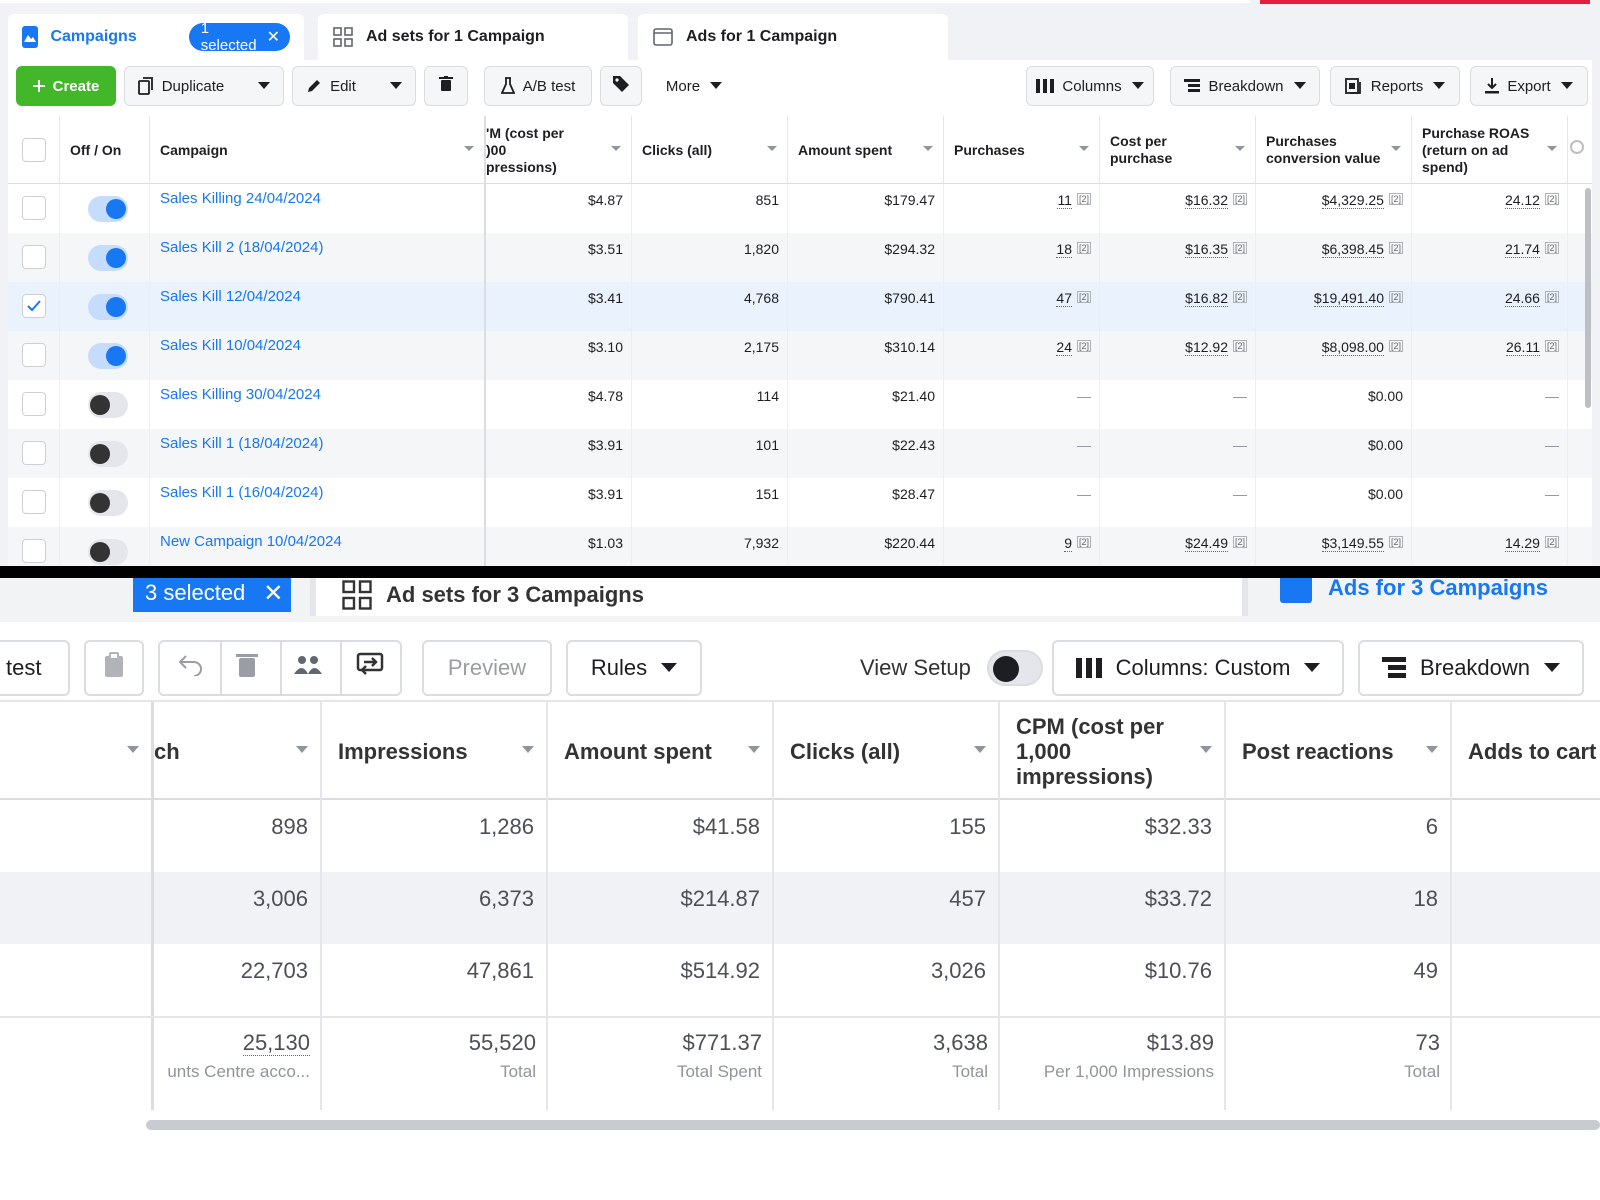  Describe the element at coordinates (1522, 543) in the screenshot. I see `roas-value: 14.29` at that location.